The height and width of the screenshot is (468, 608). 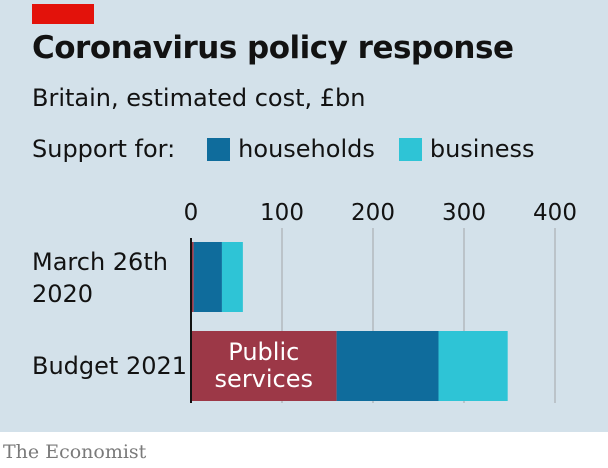 What do you see at coordinates (100, 262) in the screenshot?
I see `category-label-0-0: March 26th` at bounding box center [100, 262].